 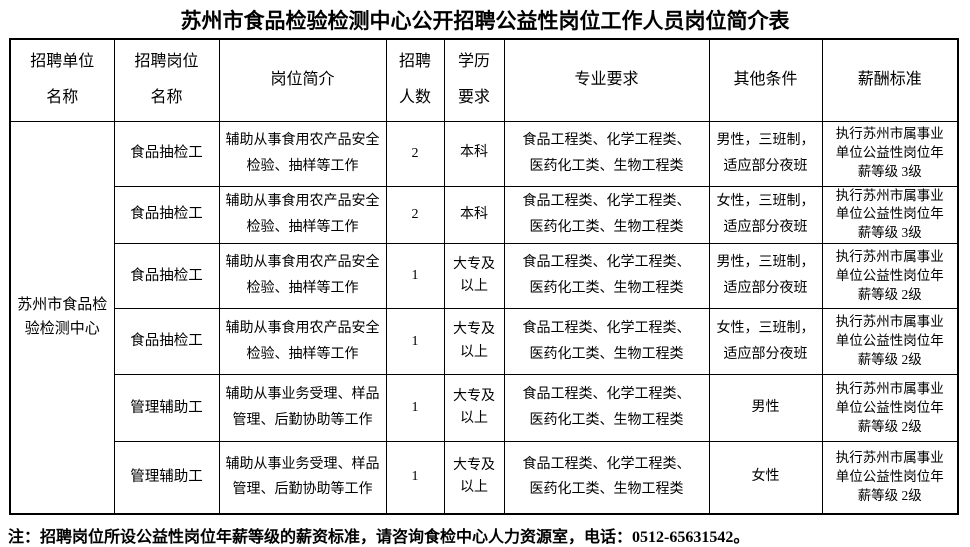 I want to click on col-header-major: 专业要求, so click(x=606, y=80).